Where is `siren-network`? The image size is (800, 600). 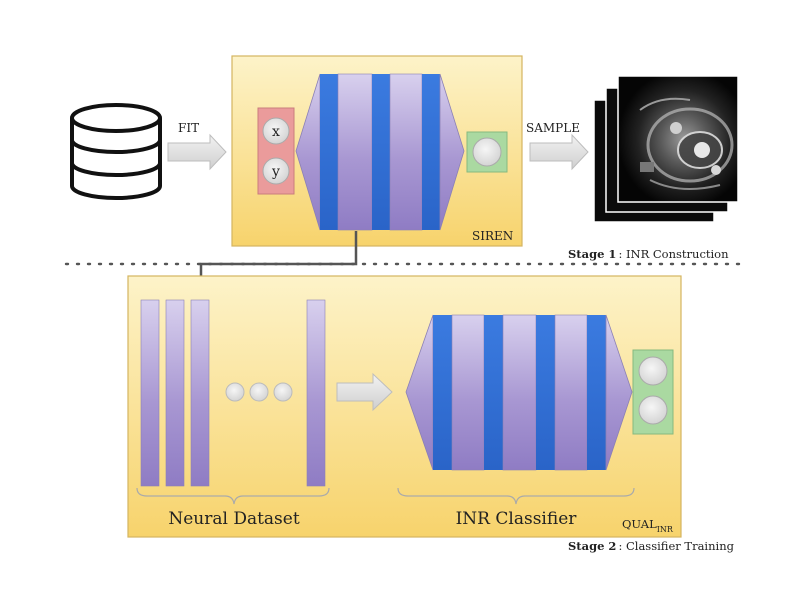
siren-network is located at coordinates (380, 152).